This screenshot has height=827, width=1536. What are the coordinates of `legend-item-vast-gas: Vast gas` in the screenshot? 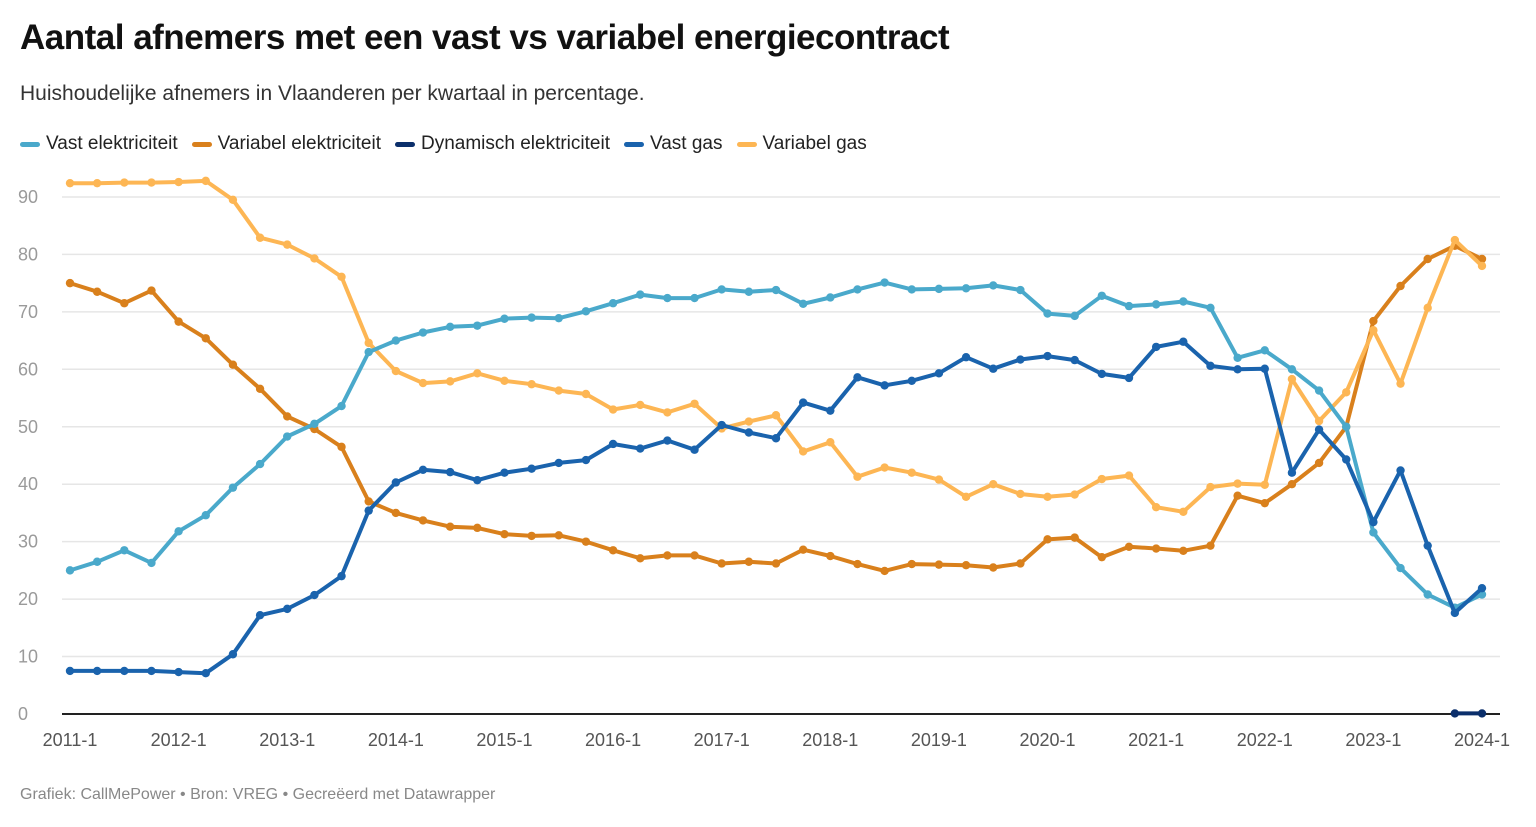 It's located at (673, 144).